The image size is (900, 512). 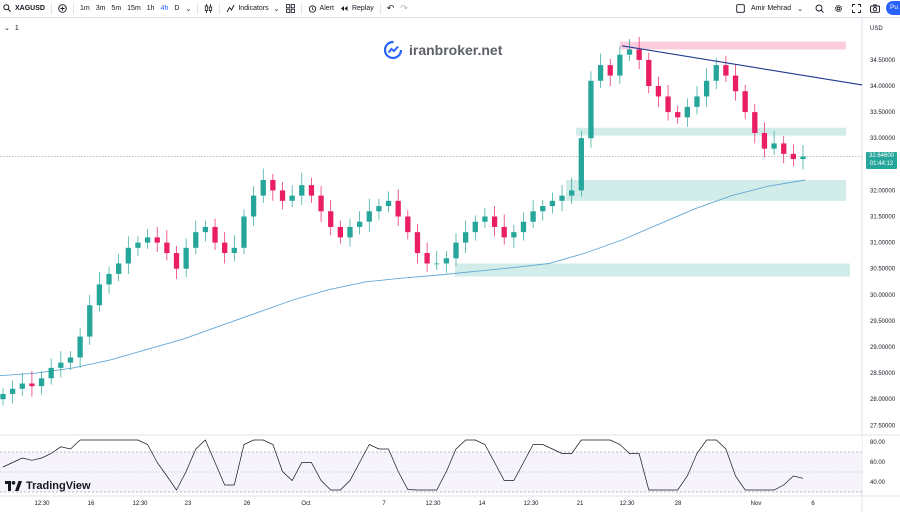 What do you see at coordinates (706, 190) in the screenshot?
I see `zone-green` at bounding box center [706, 190].